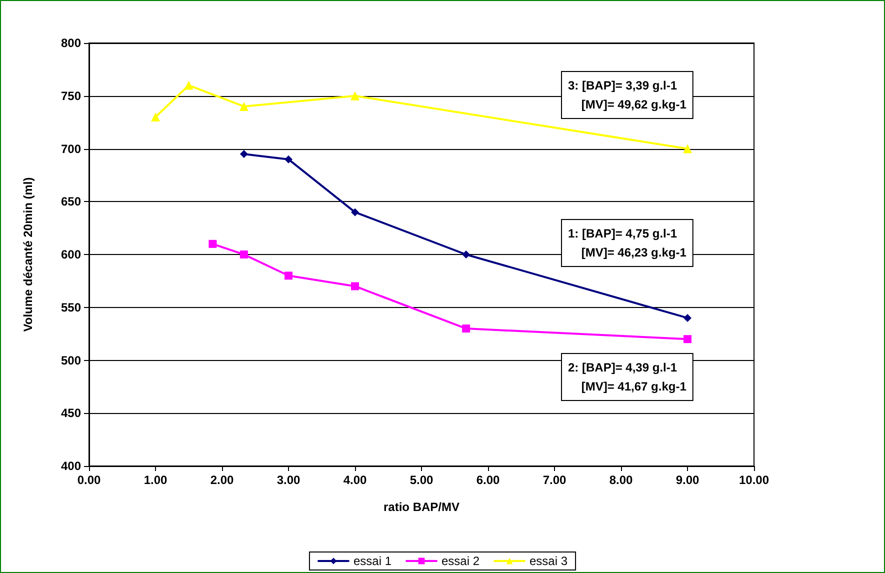 This screenshot has width=885, height=573. Describe the element at coordinates (71, 360) in the screenshot. I see `y-tick-label: 500` at that location.